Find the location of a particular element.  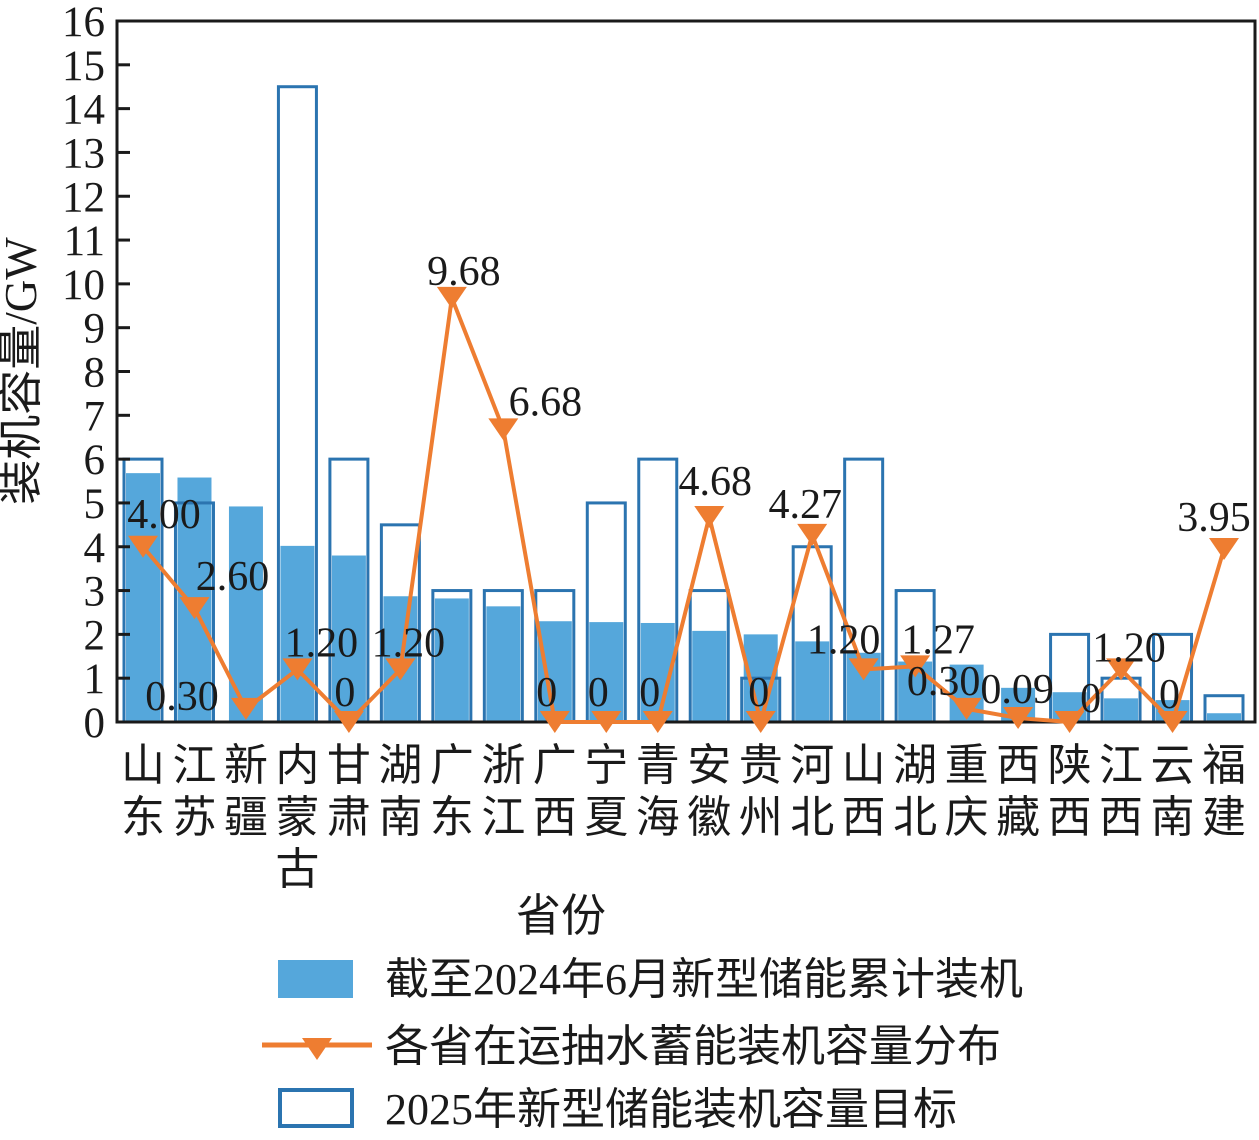

x-category-label: 贵 is located at coordinates (761, 765).